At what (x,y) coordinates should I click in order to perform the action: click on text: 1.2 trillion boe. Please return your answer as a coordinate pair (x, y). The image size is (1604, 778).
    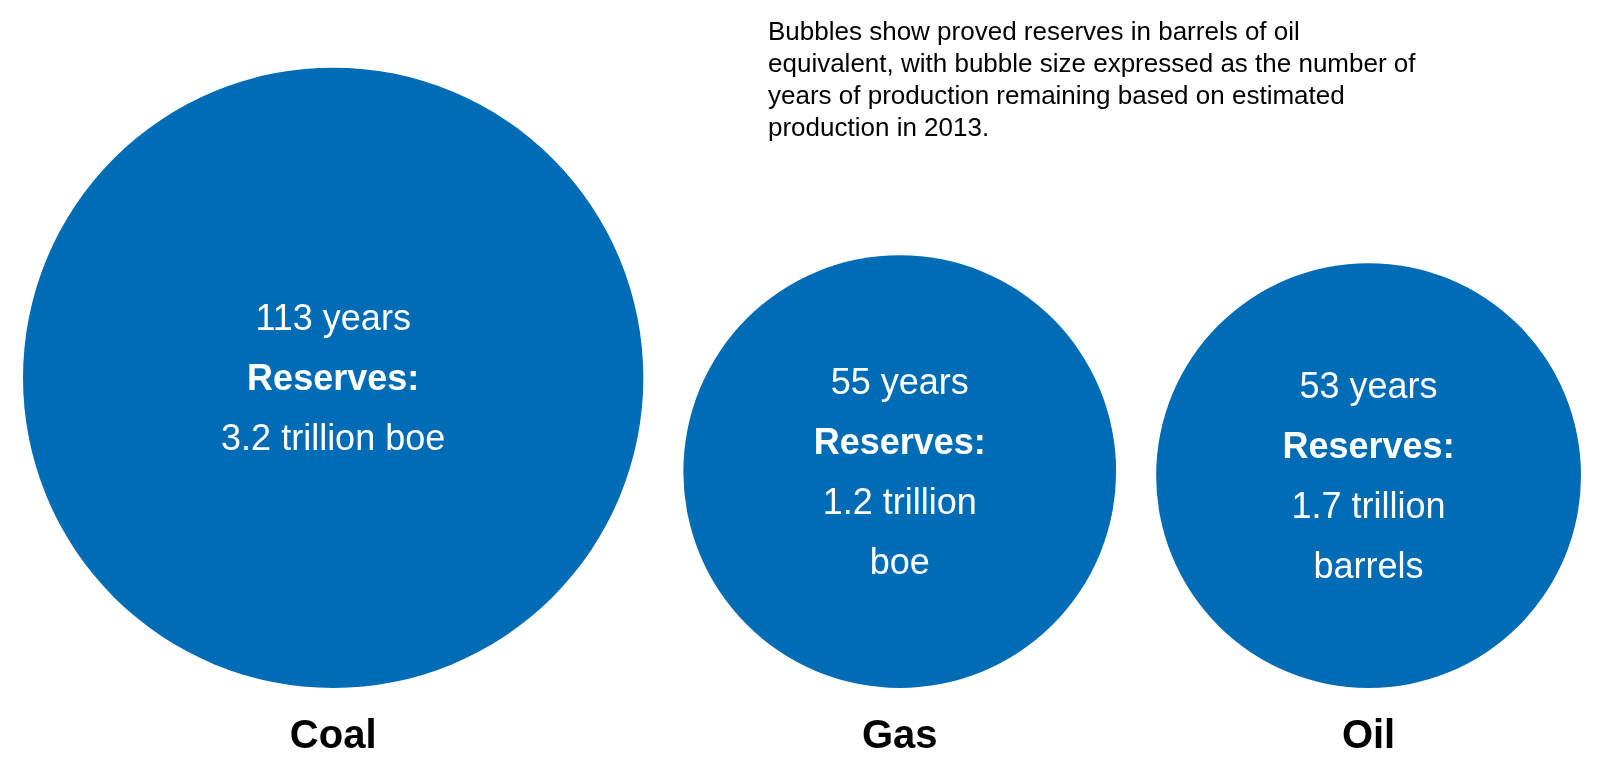
    Looking at the image, I should click on (899, 531).